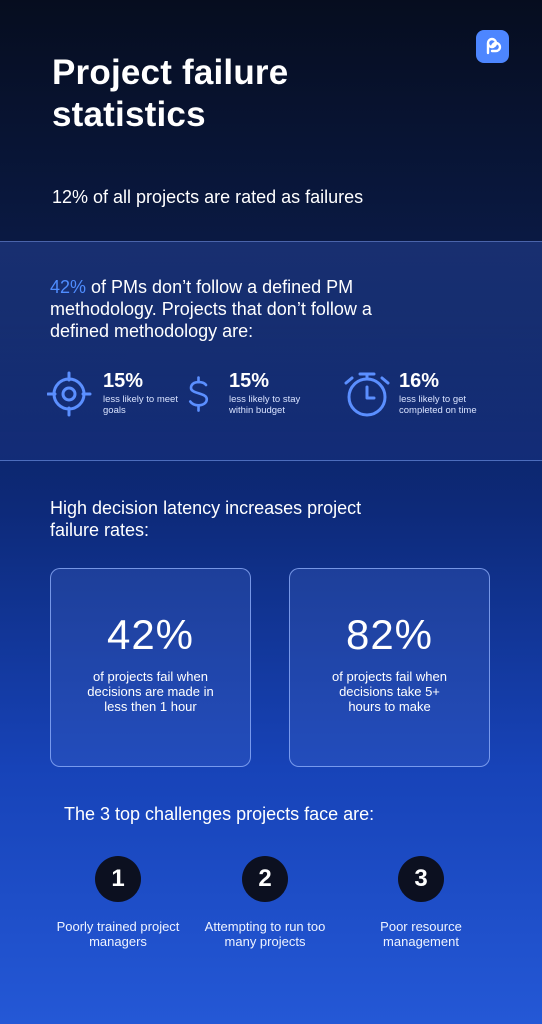  What do you see at coordinates (421, 879) in the screenshot?
I see `number-badge: 3` at bounding box center [421, 879].